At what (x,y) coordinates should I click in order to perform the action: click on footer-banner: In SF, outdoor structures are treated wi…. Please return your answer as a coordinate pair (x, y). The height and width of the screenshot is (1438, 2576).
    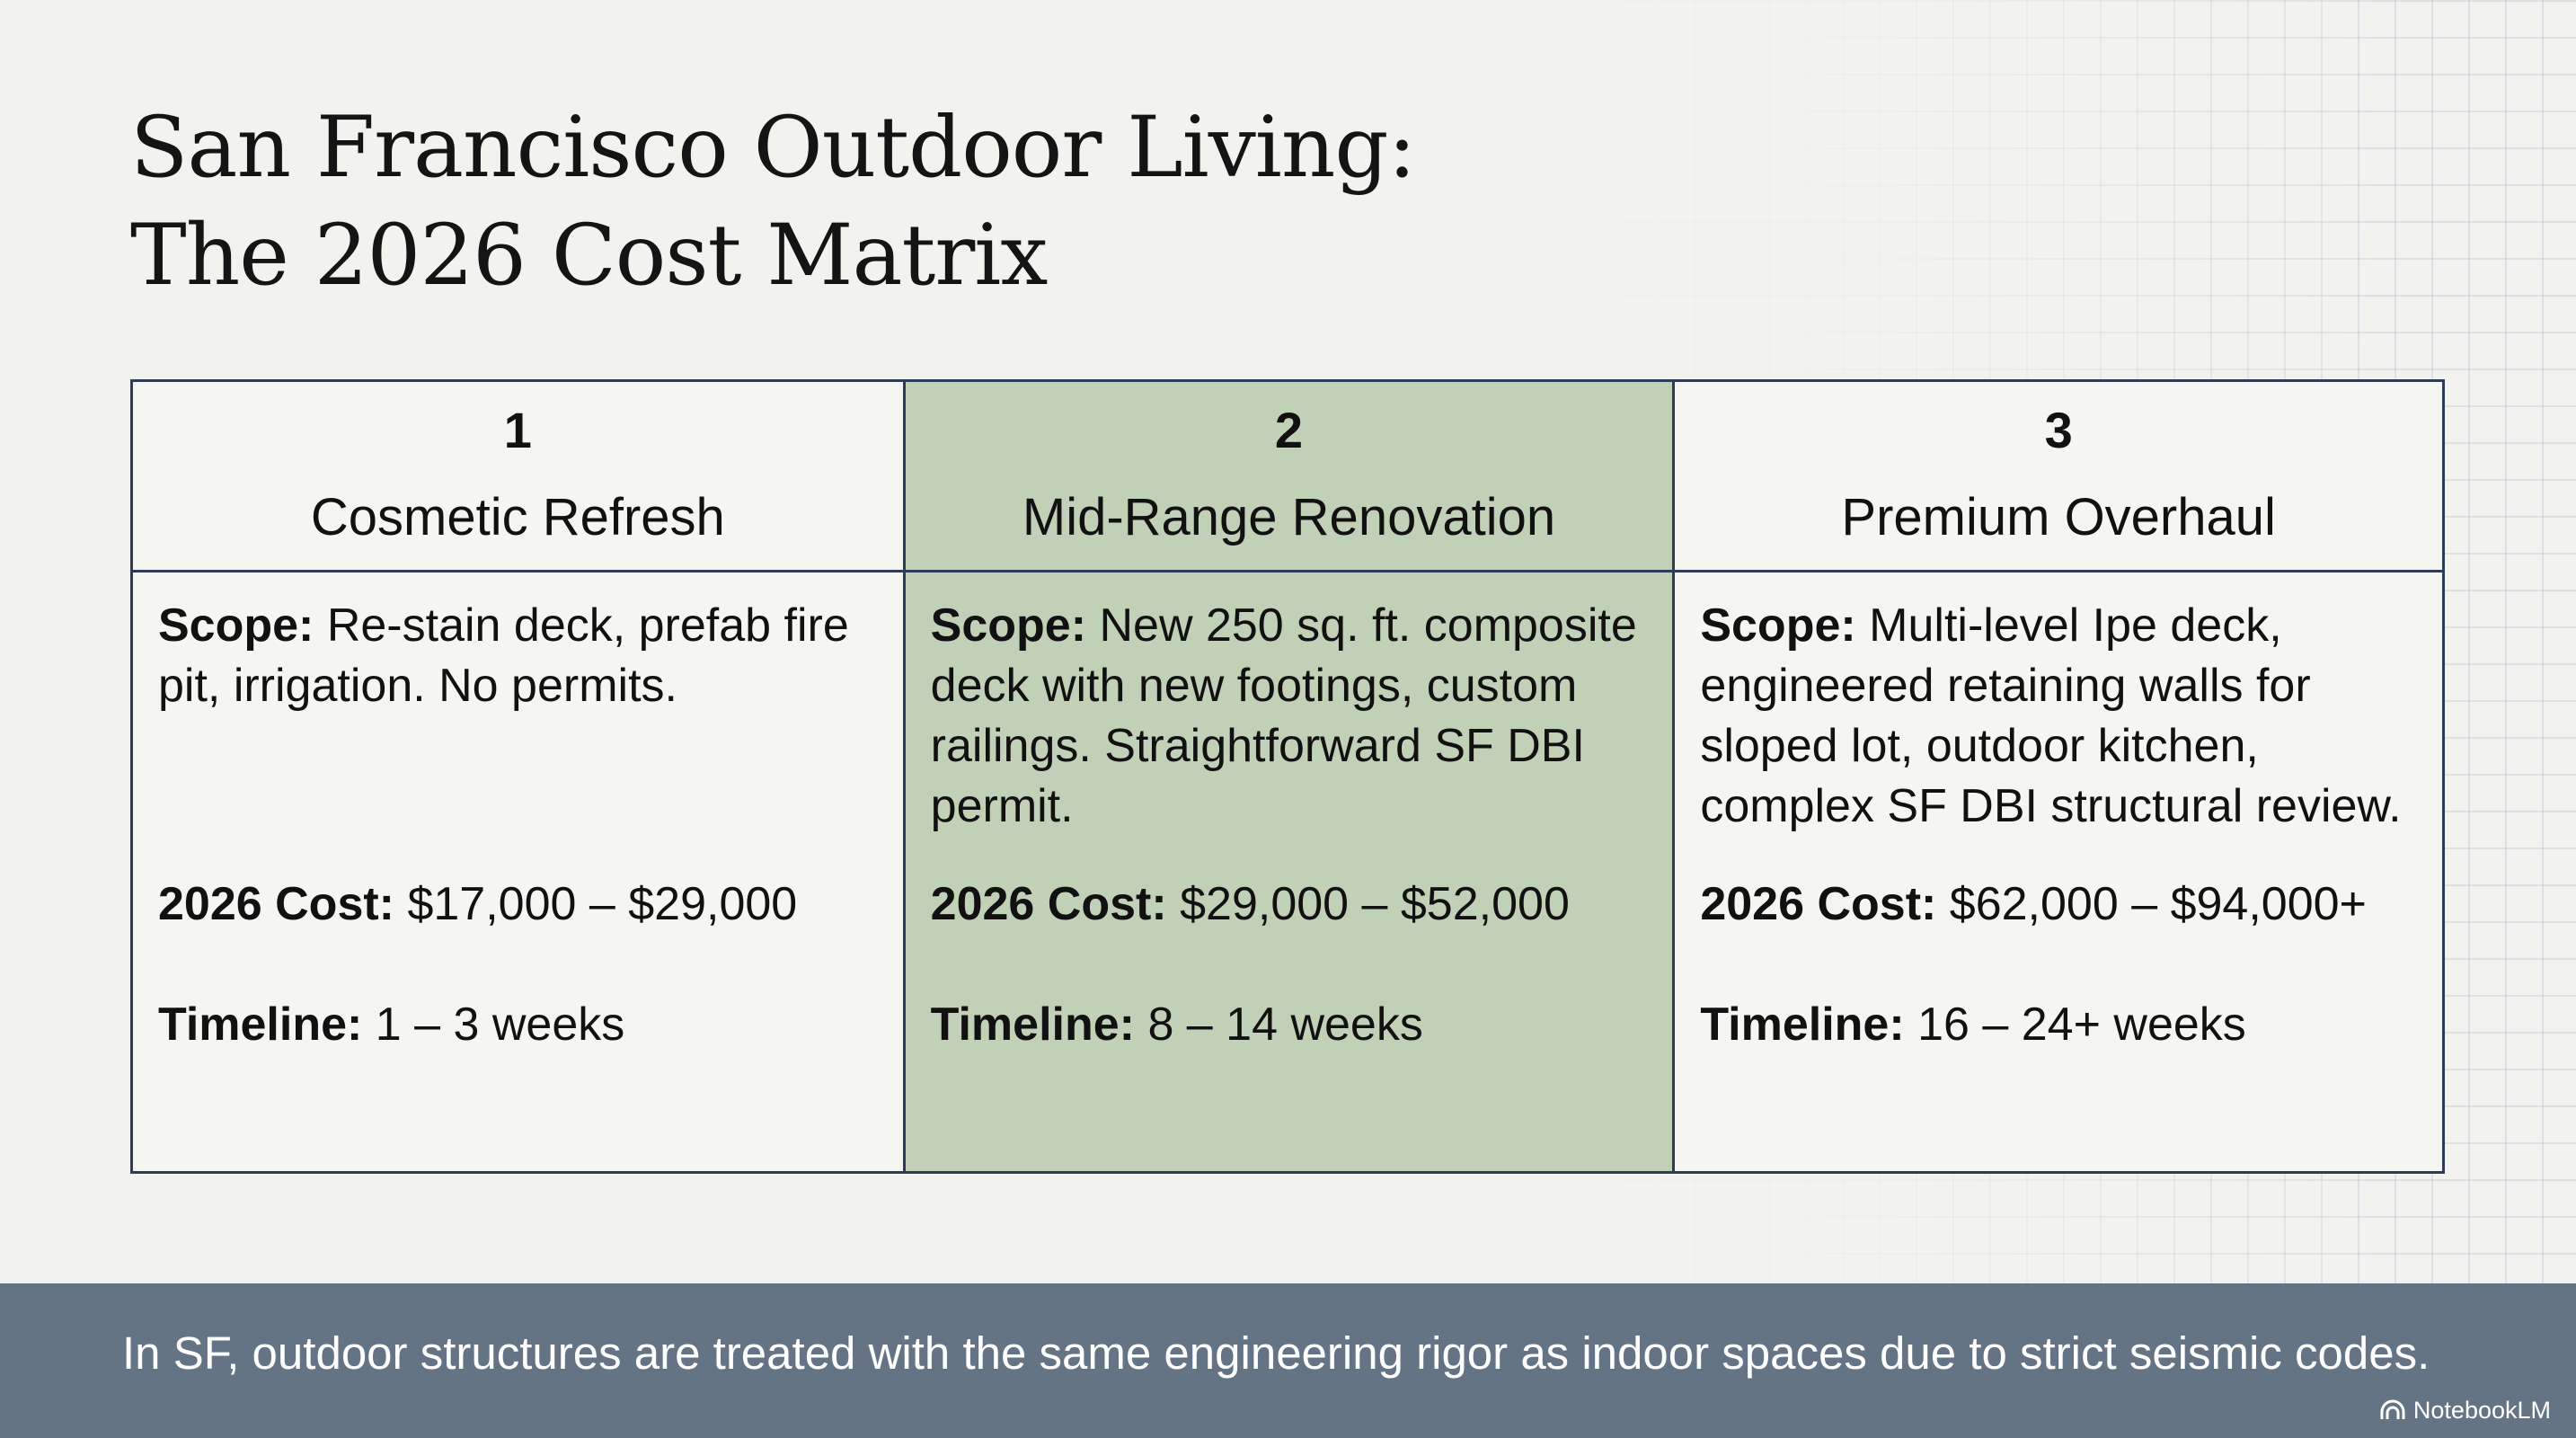
    Looking at the image, I should click on (1288, 1360).